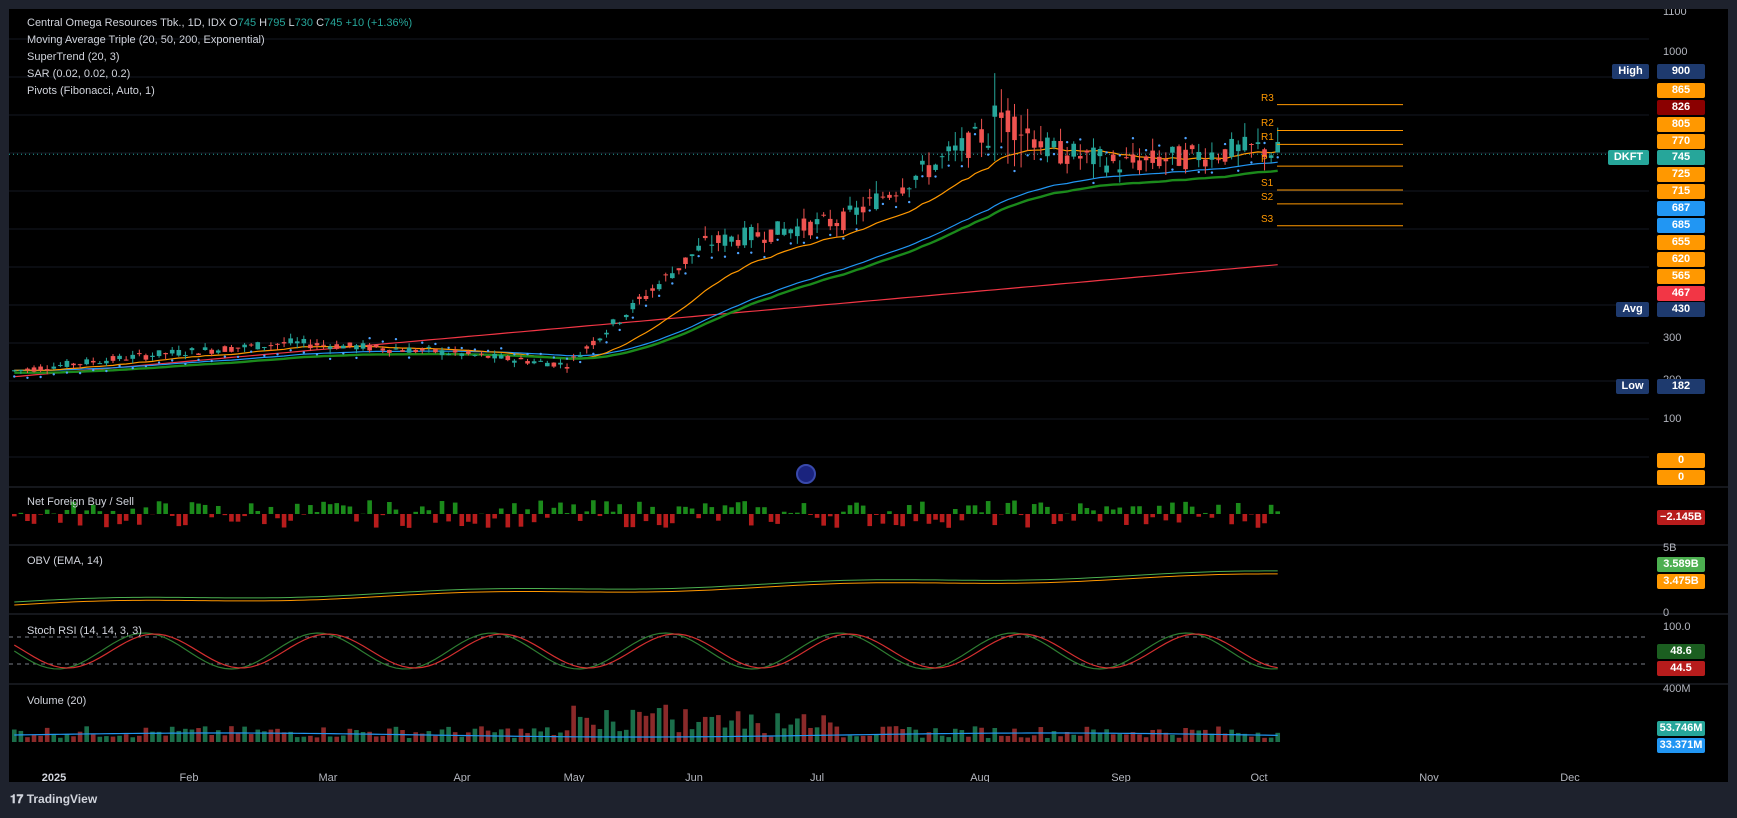  I want to click on event-marker-icon, so click(806, 474).